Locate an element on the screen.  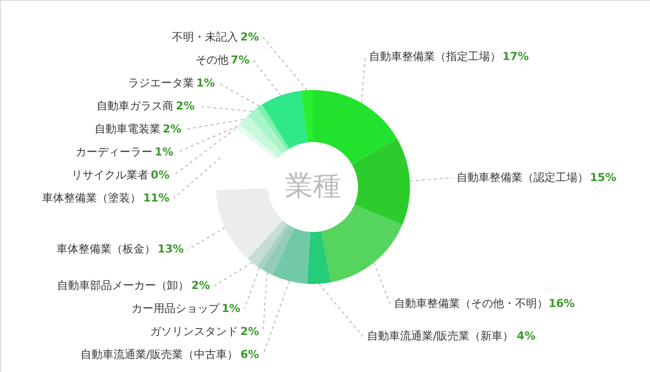
data-label: 11% is located at coordinates (156, 197).